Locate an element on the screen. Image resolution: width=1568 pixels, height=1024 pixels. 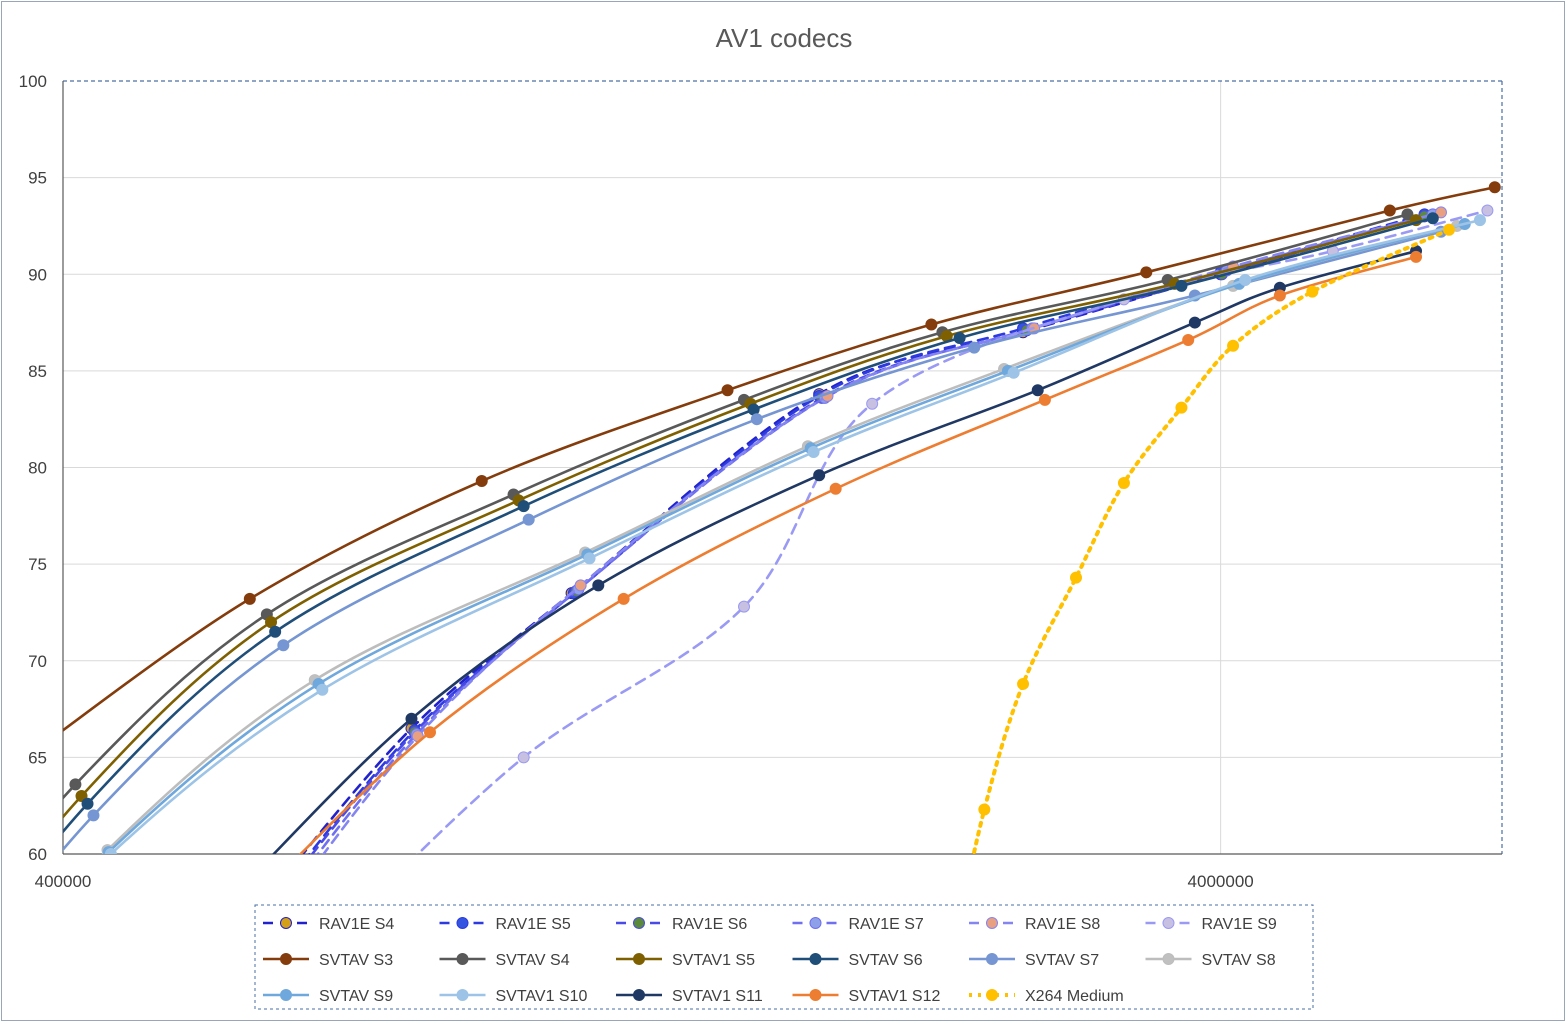
legend-label: SVTAV S8 is located at coordinates (1239, 960).